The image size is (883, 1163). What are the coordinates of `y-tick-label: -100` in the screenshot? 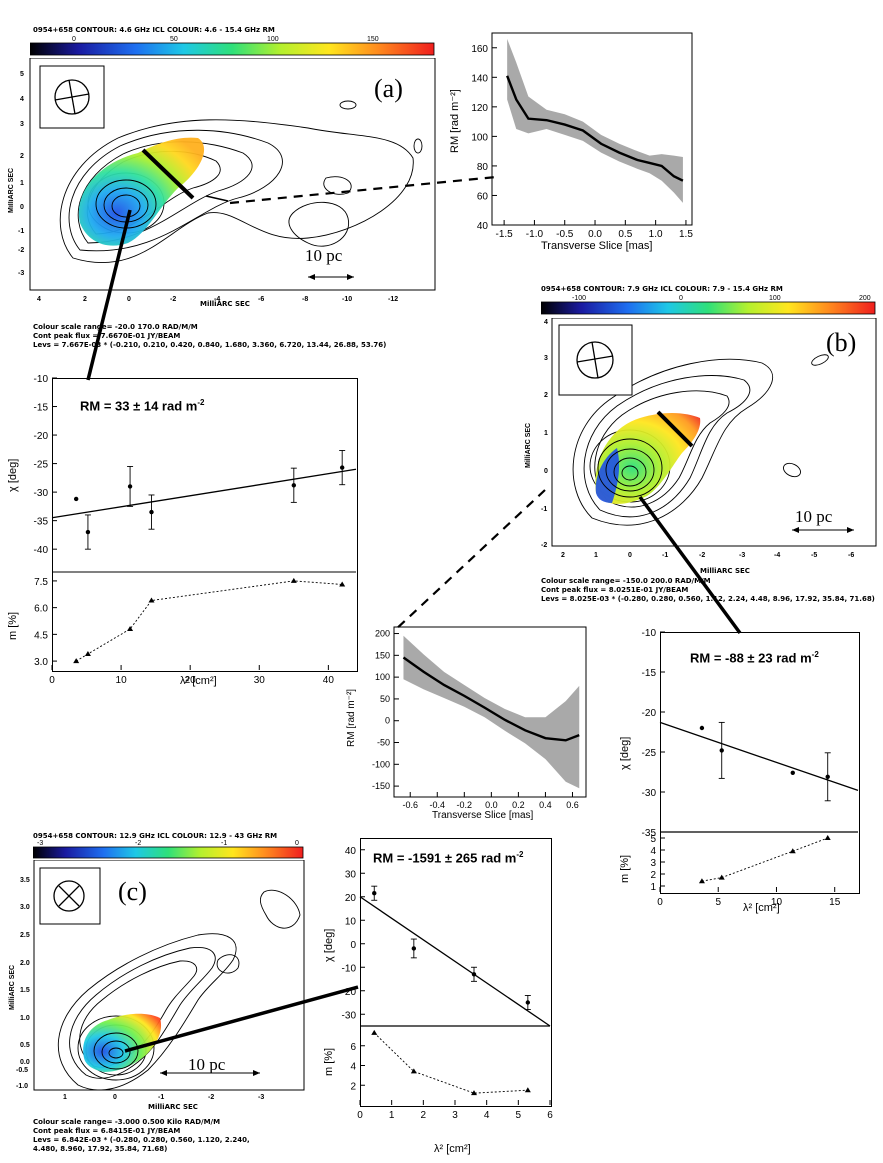 It's located at (381, 764).